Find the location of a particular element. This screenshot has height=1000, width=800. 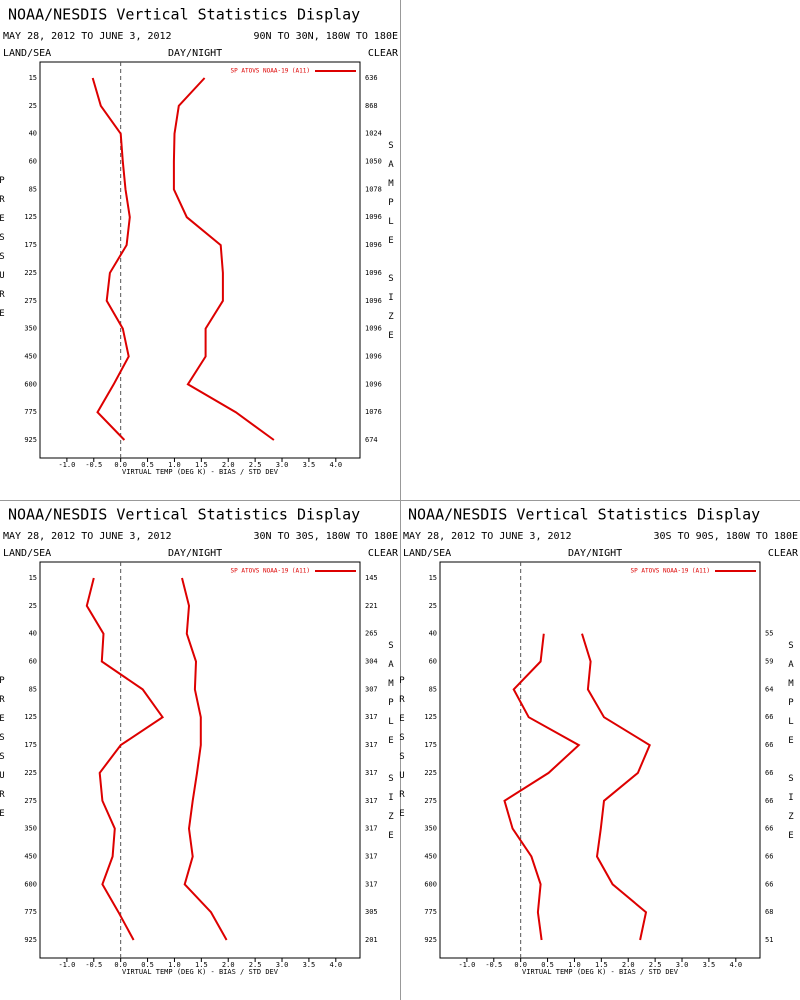

y2-axis-label: SAMPLE SIZE is located at coordinates (391, 745).